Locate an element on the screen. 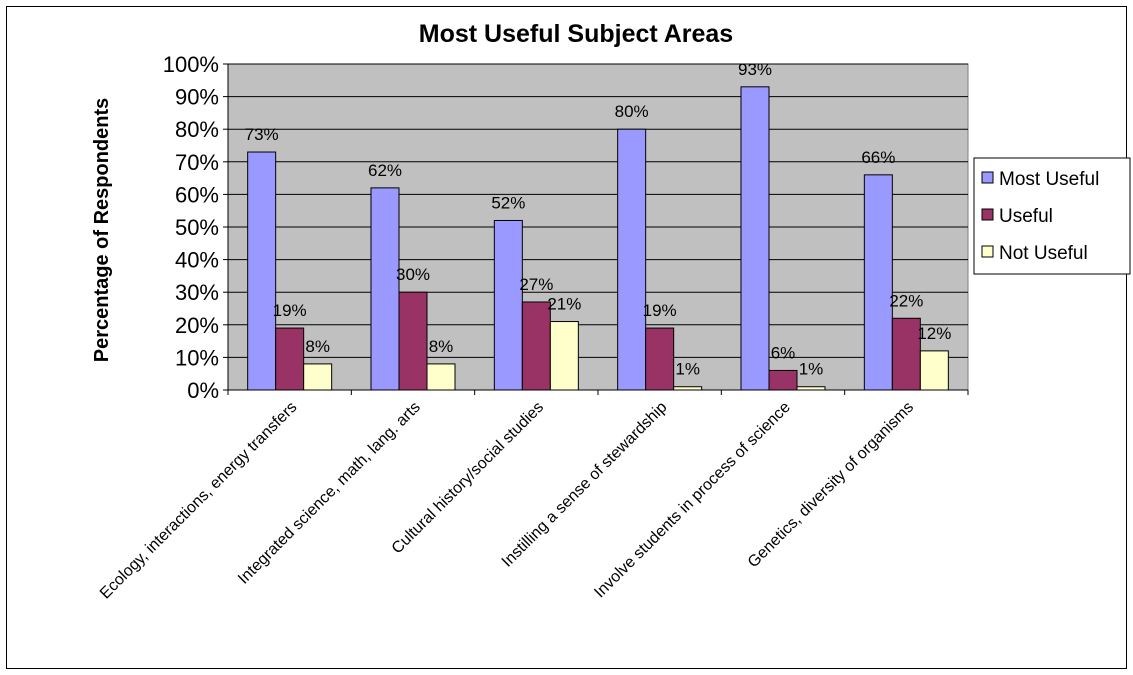 Image resolution: width=1133 pixels, height=675 pixels. y-tick-label: 30% is located at coordinates (197, 292).